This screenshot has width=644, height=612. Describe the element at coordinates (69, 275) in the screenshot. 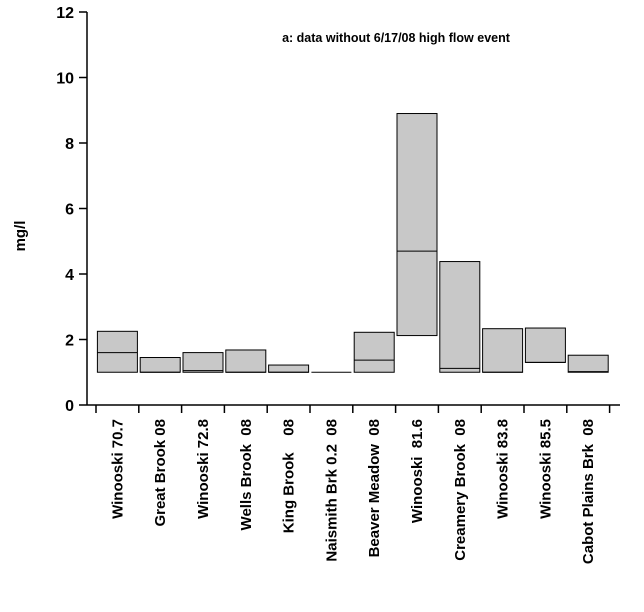

I see `y-tick-label: 4` at that location.